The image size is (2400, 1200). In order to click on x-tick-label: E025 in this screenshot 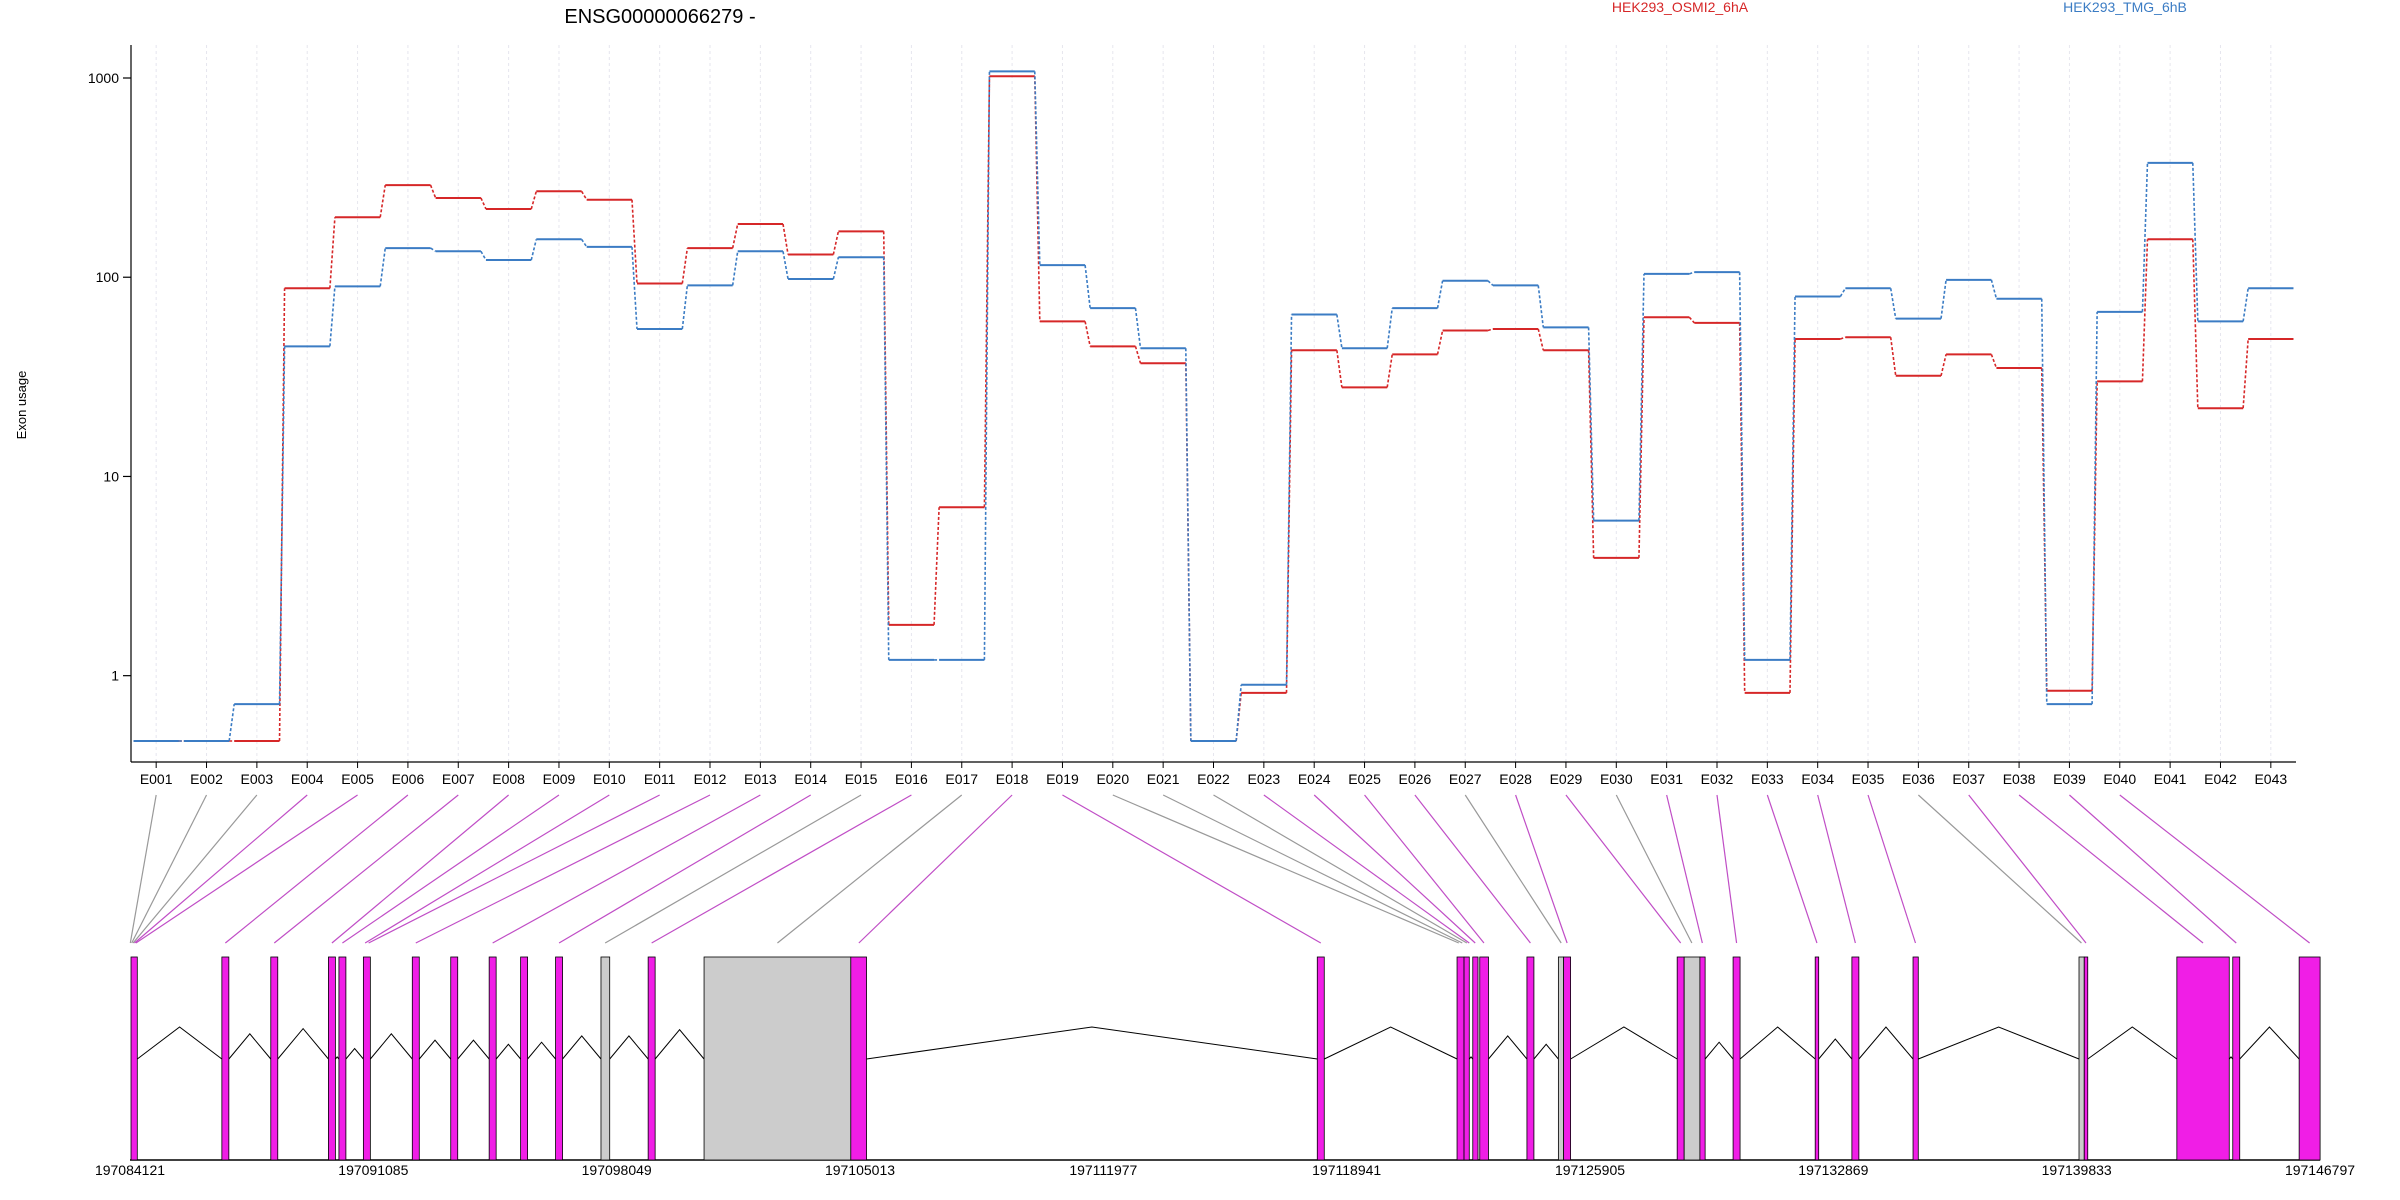, I will do `click(1364, 779)`.